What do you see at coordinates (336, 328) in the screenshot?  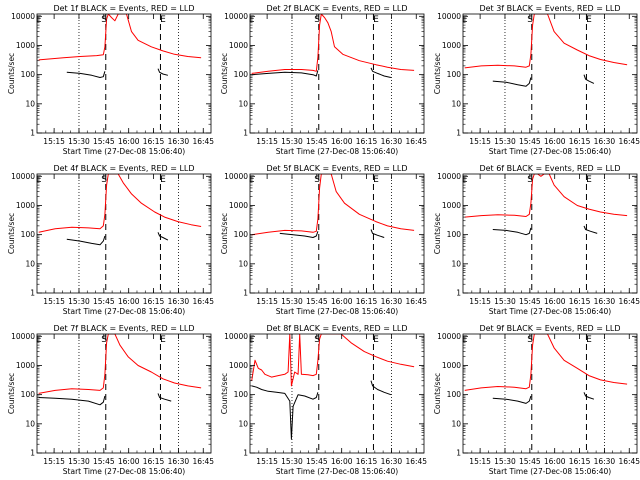 I see `panel-title: Det 8f BLACK = Events, RED = LLD` at bounding box center [336, 328].